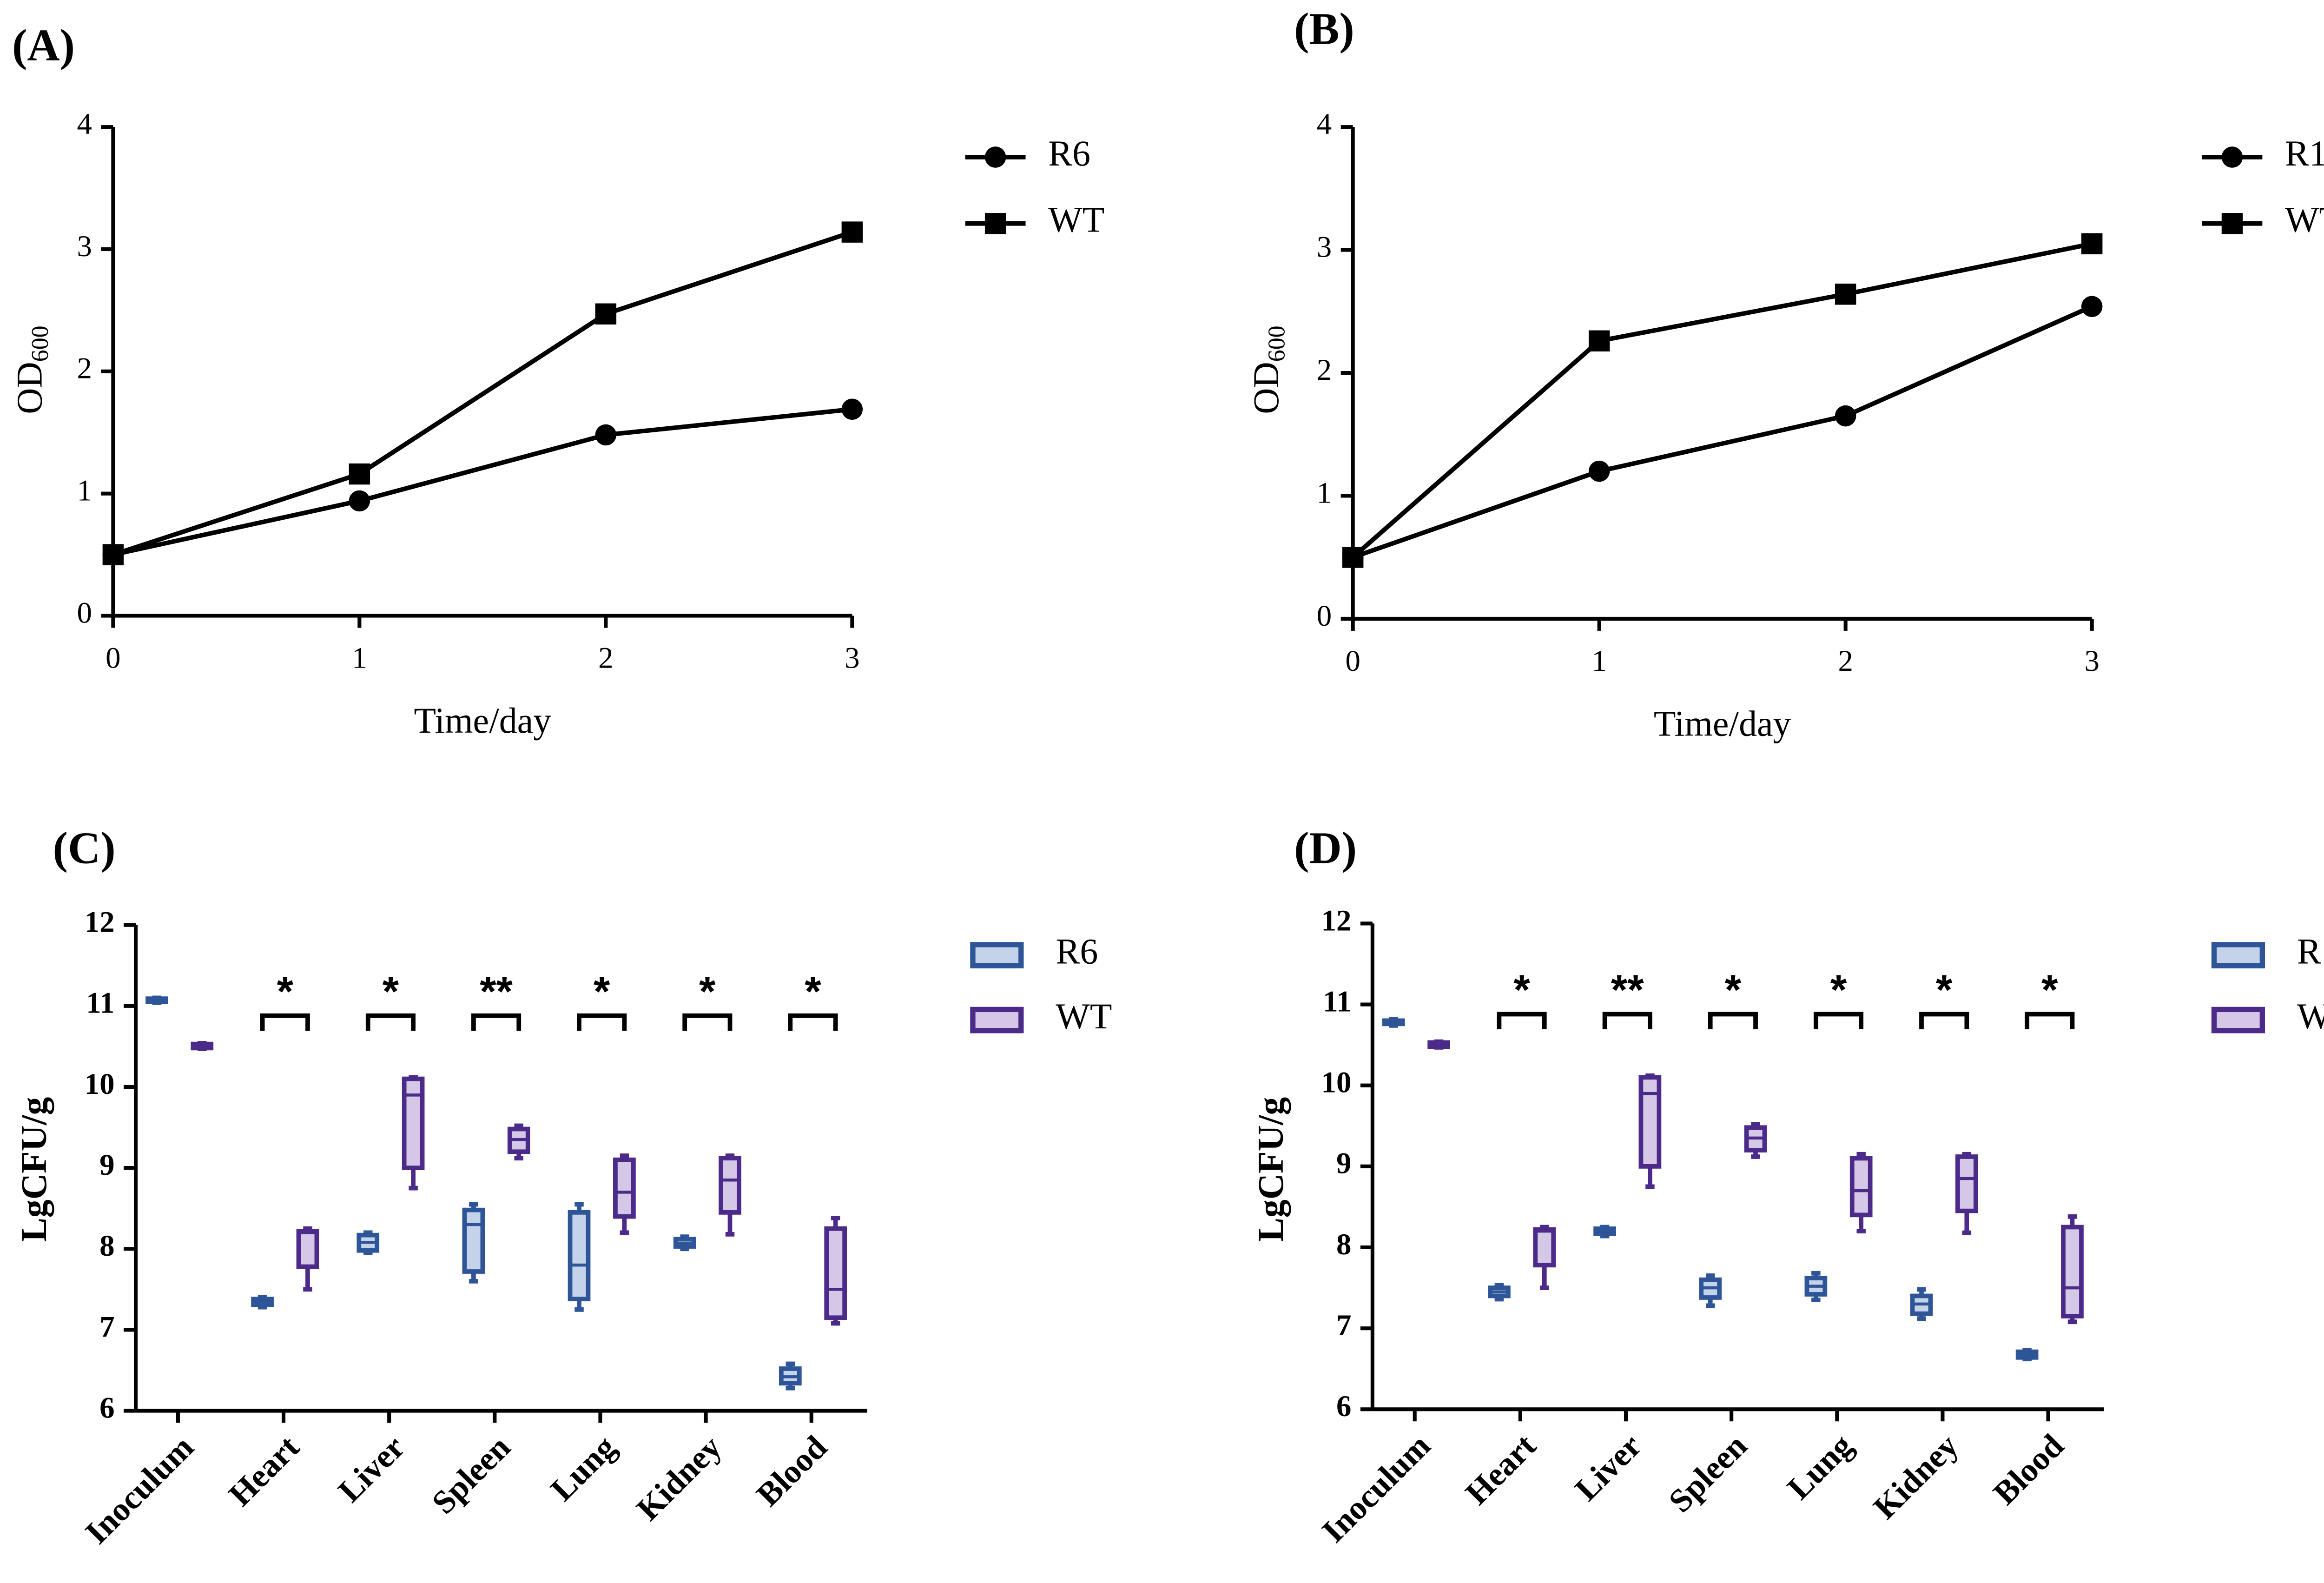 Image resolution: width=2324 pixels, height=1583 pixels. I want to click on y-tick-label: 6, so click(1343, 1406).